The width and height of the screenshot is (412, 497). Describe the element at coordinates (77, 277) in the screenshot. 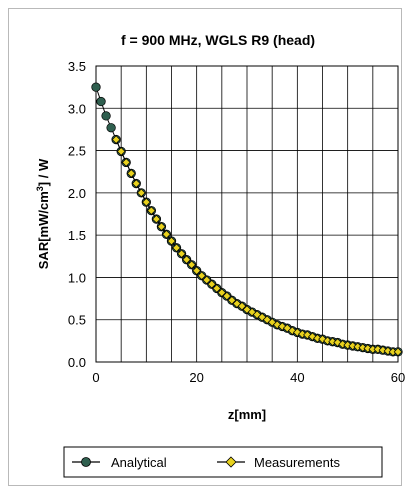

I see `y-tick-label: 1.0` at that location.